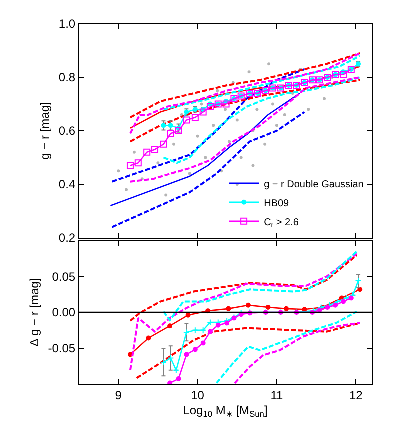  Describe the element at coordinates (277, 204) in the screenshot. I see `legend-label: HB09` at that location.